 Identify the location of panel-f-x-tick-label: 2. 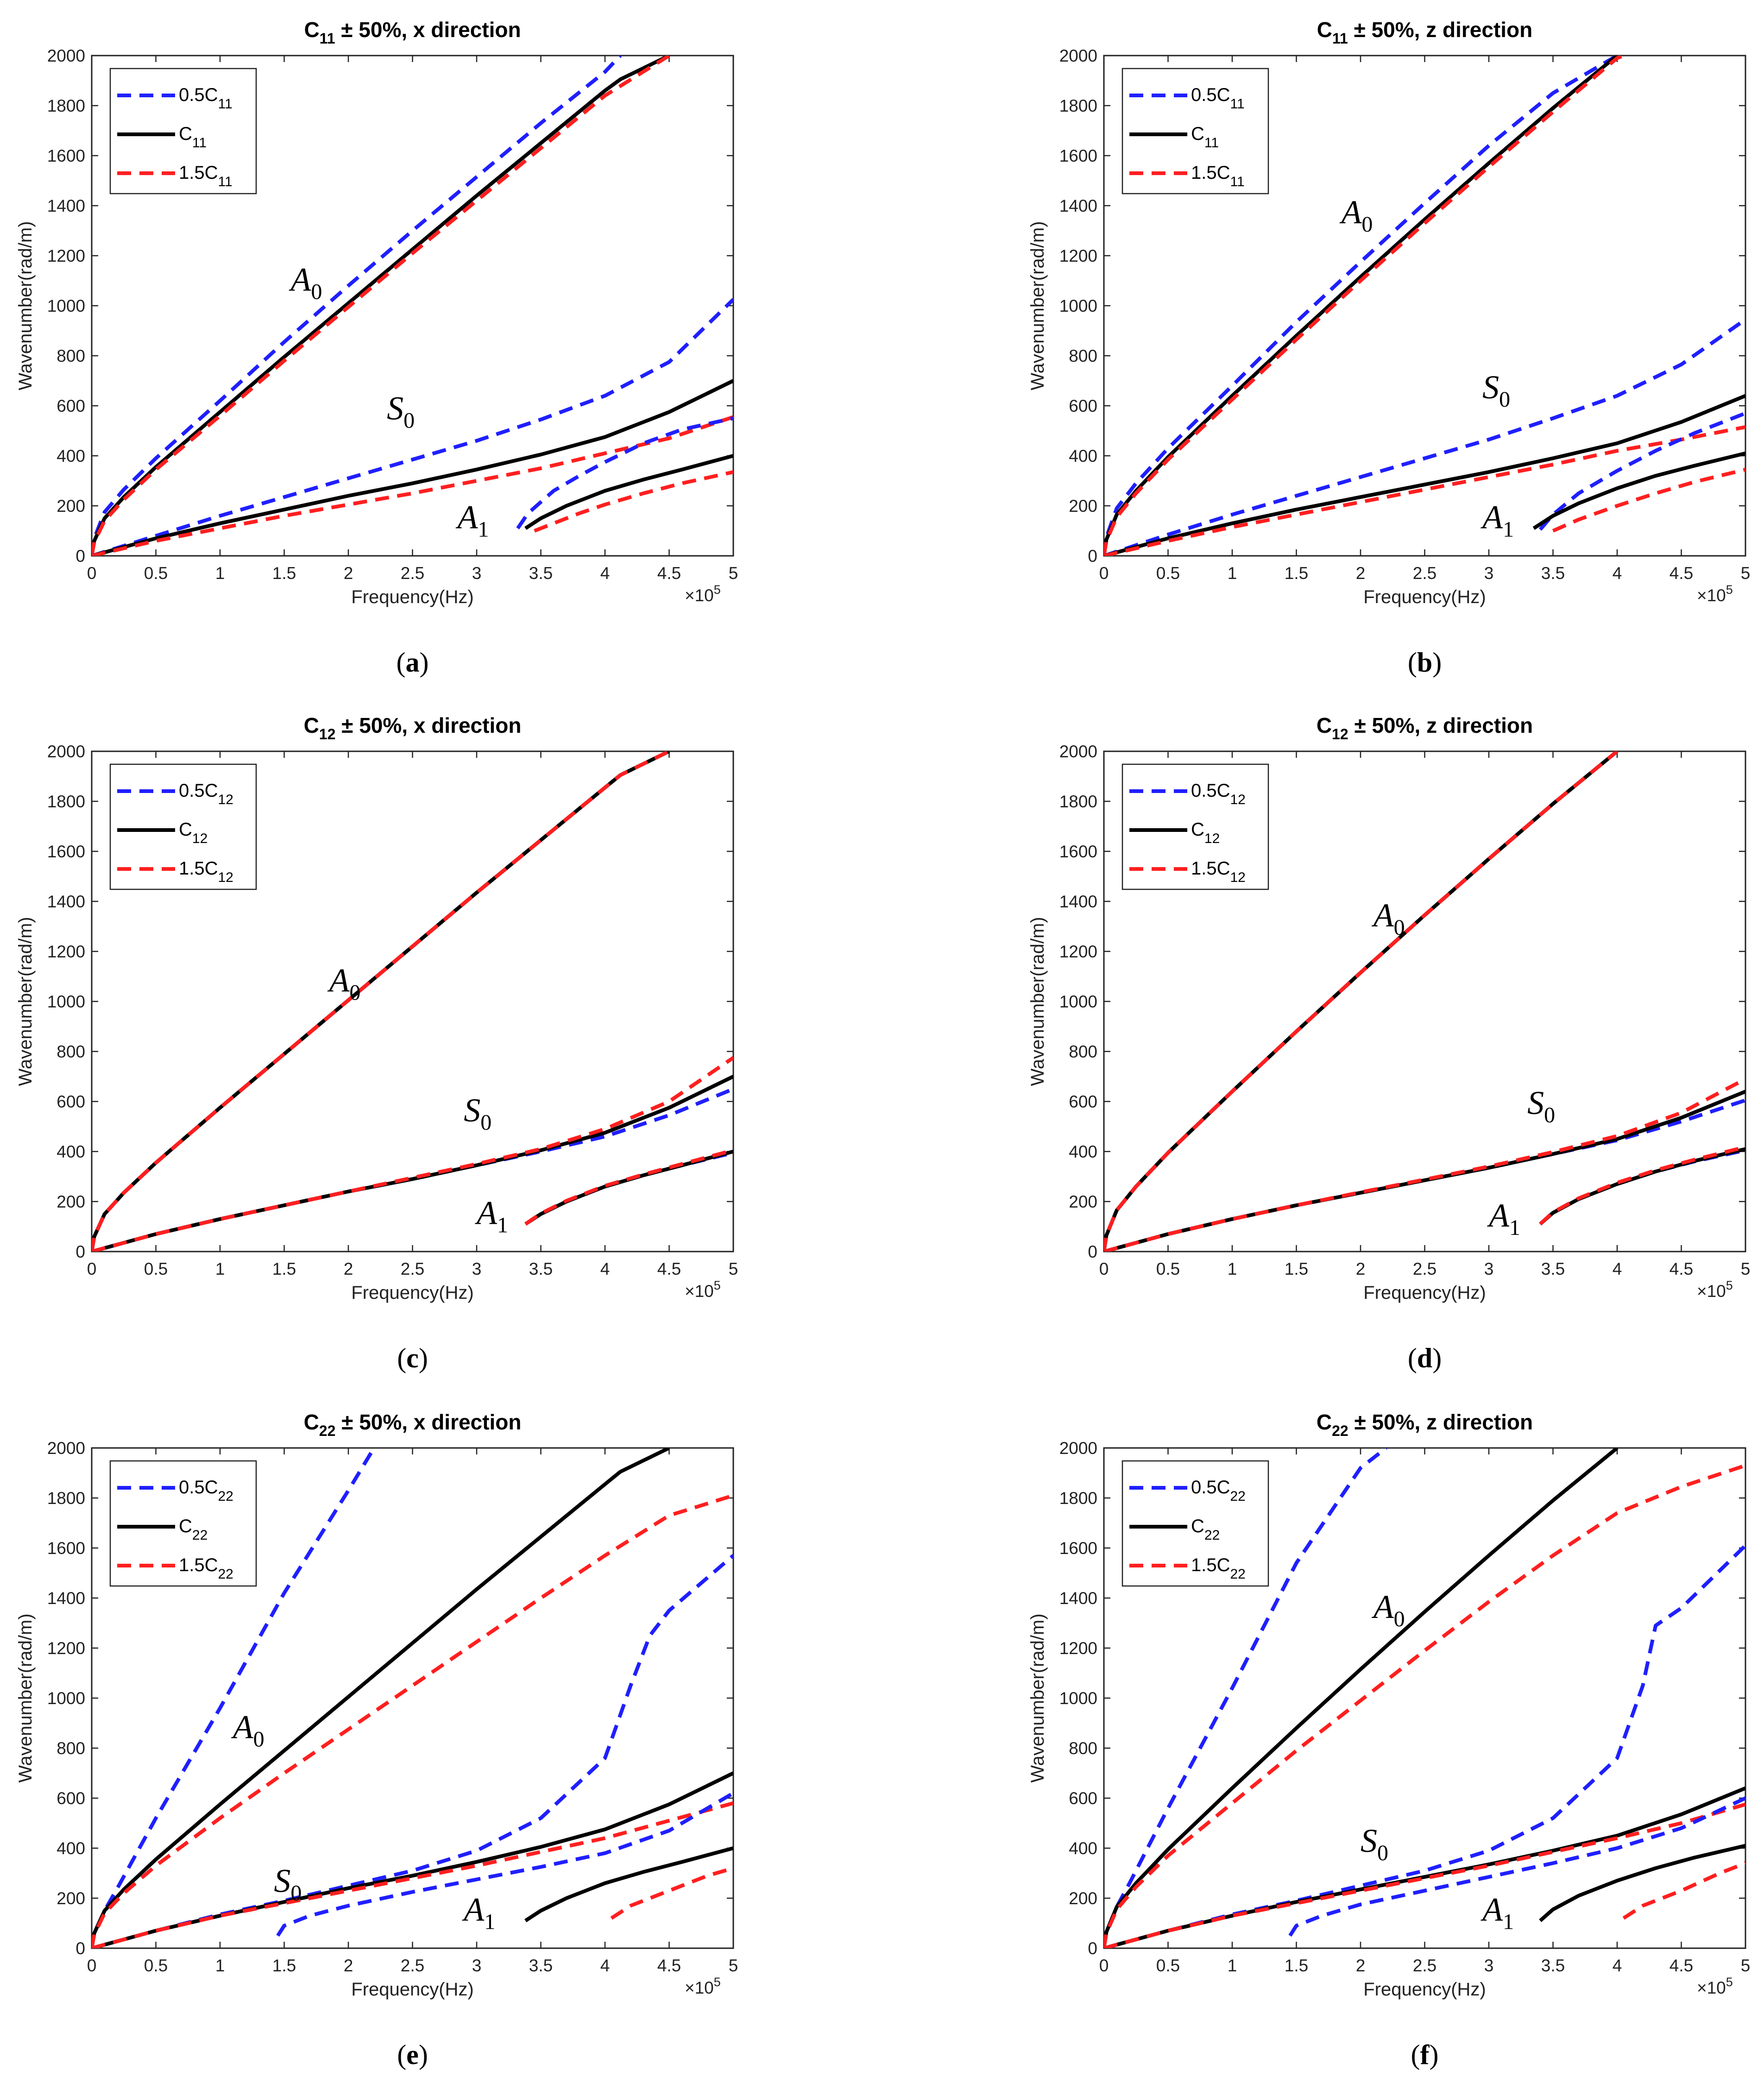
(1361, 1965).